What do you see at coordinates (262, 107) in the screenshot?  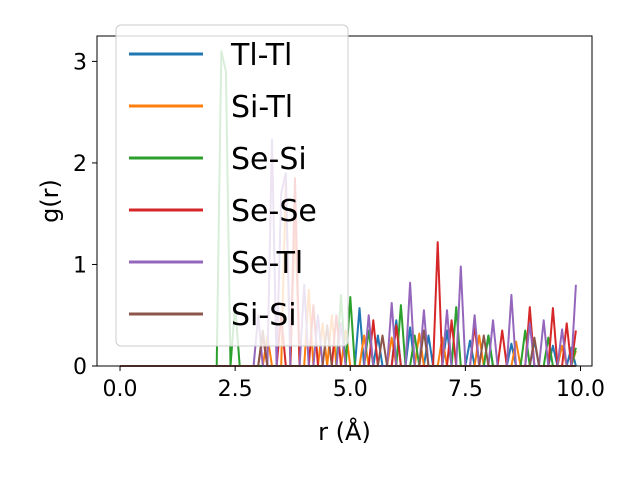 I see `legend-label-si-tl: Si-Tl` at bounding box center [262, 107].